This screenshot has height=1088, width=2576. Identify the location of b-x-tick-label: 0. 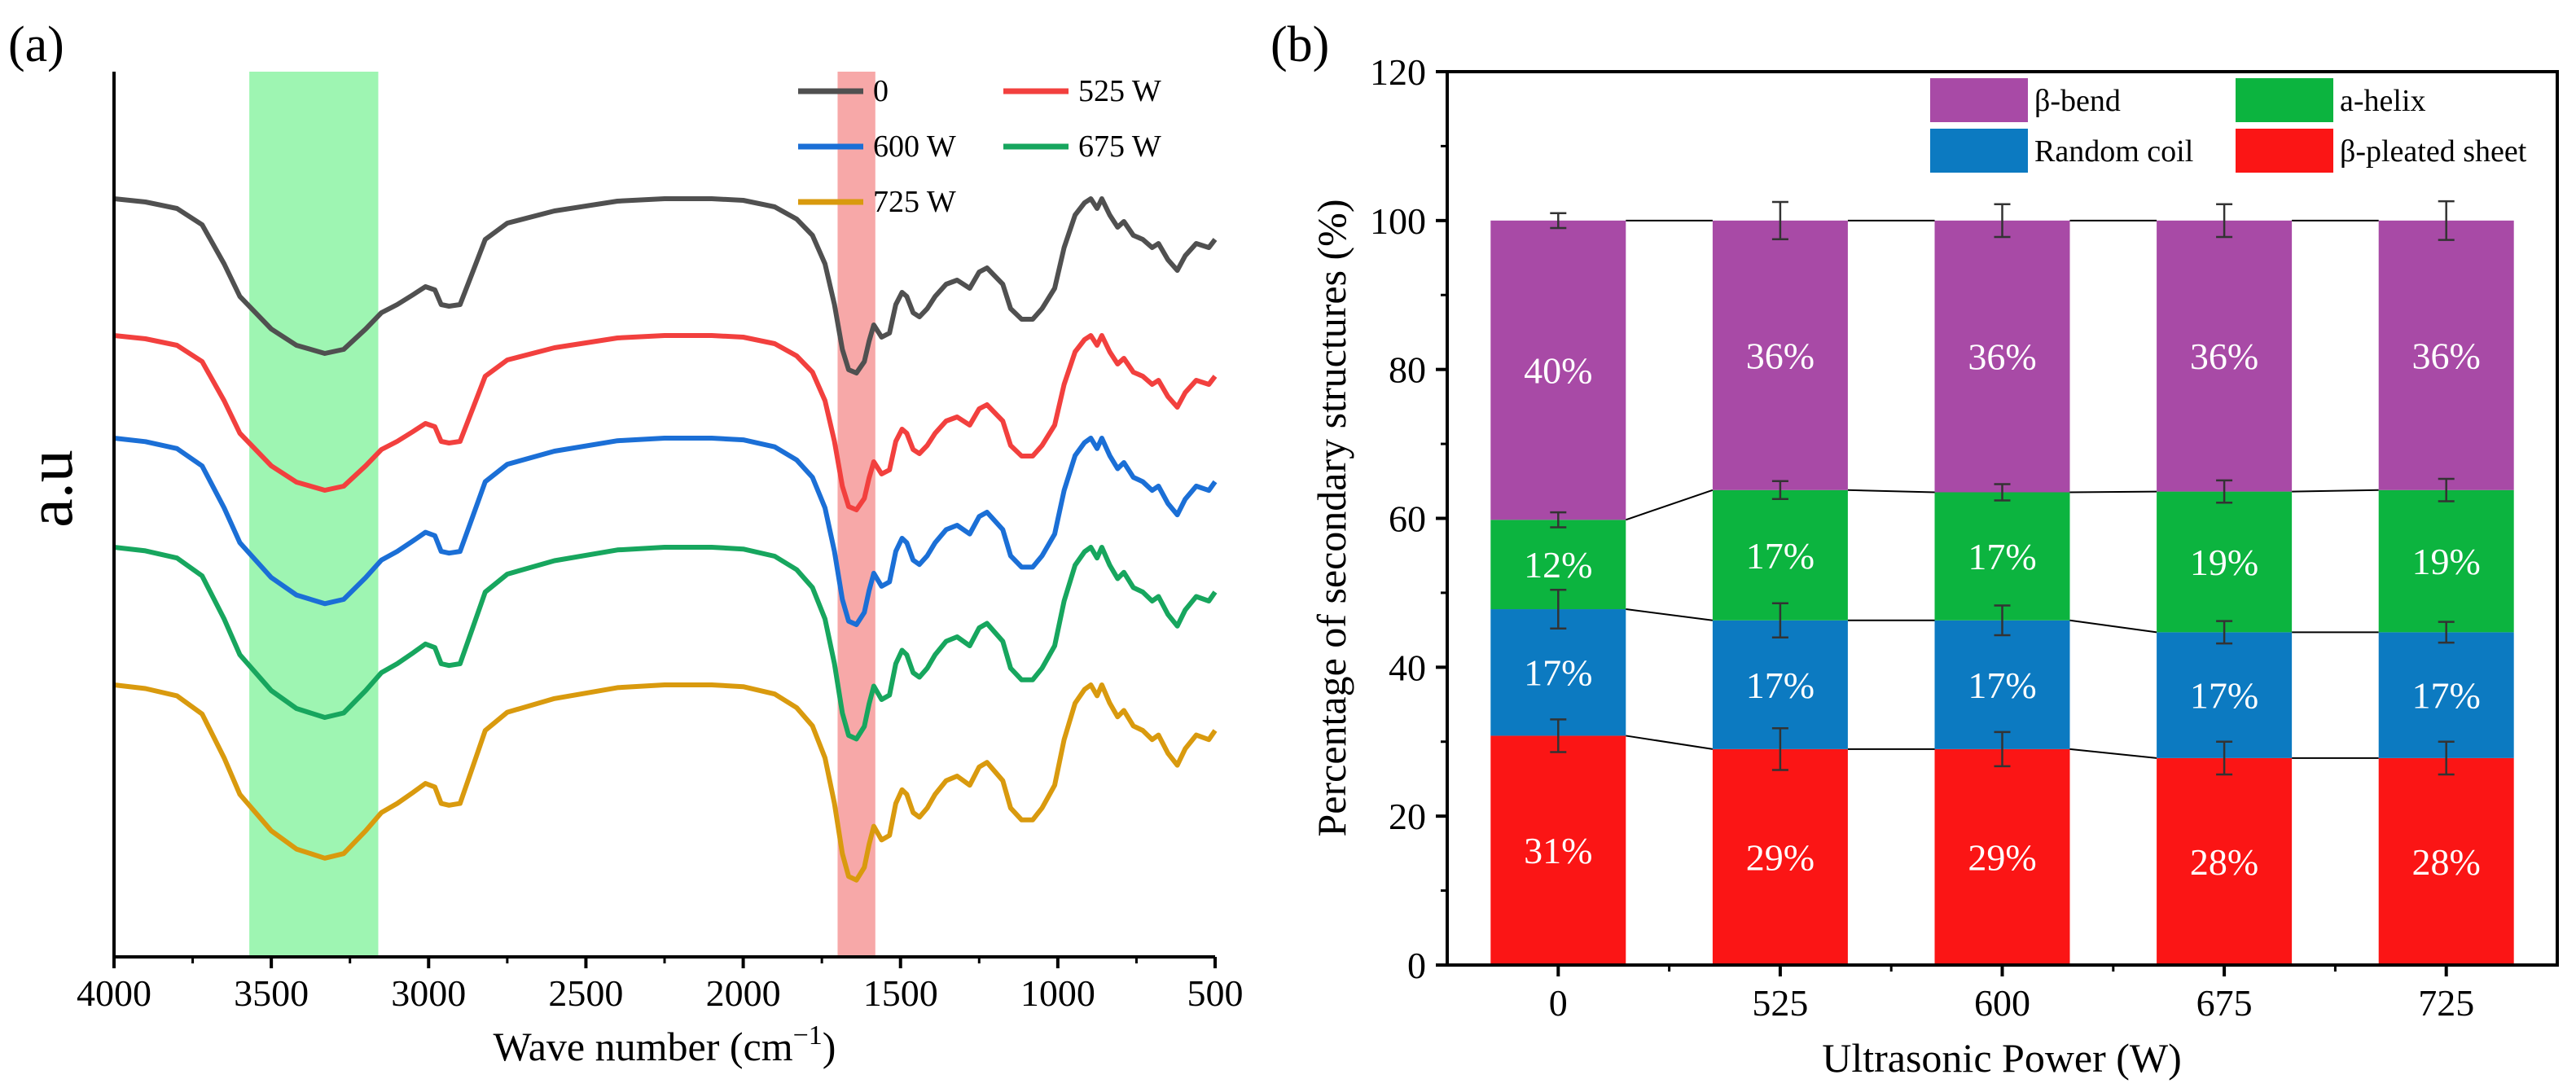
(1558, 1003).